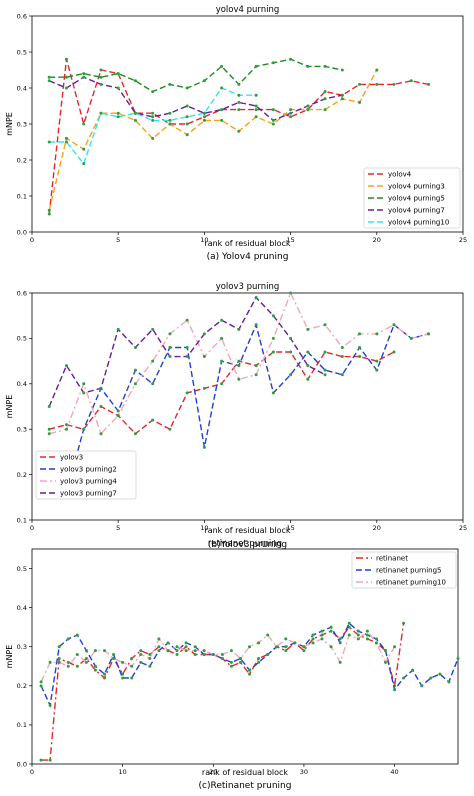 The width and height of the screenshot is (474, 796). What do you see at coordinates (32, 528) in the screenshot?
I see `x-tick-label: 0` at bounding box center [32, 528].